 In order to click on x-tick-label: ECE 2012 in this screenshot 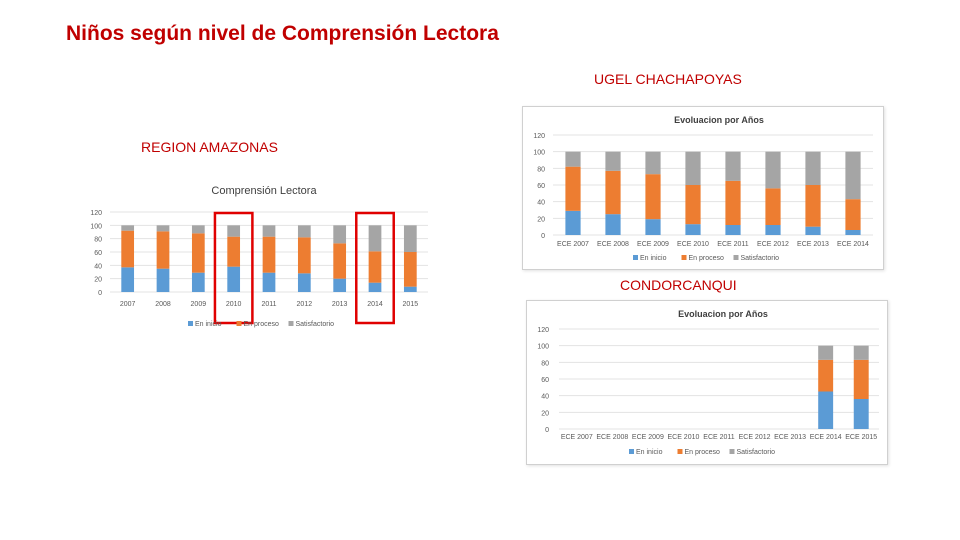, I will do `click(755, 437)`.